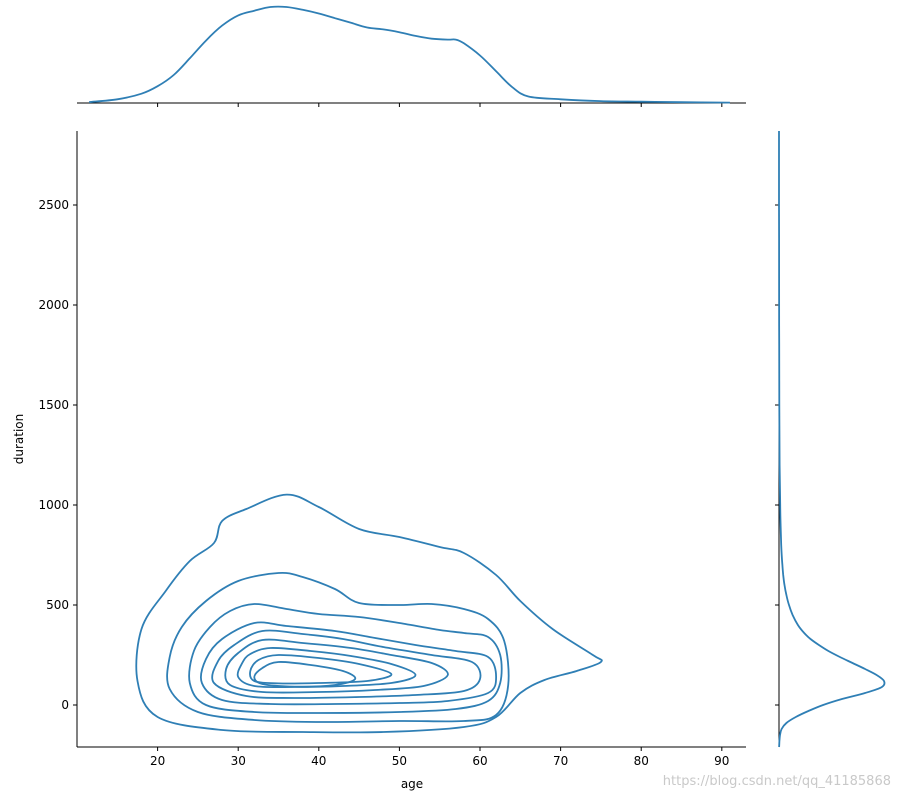 The height and width of the screenshot is (799, 900). I want to click on x-axis-label: age, so click(412, 784).